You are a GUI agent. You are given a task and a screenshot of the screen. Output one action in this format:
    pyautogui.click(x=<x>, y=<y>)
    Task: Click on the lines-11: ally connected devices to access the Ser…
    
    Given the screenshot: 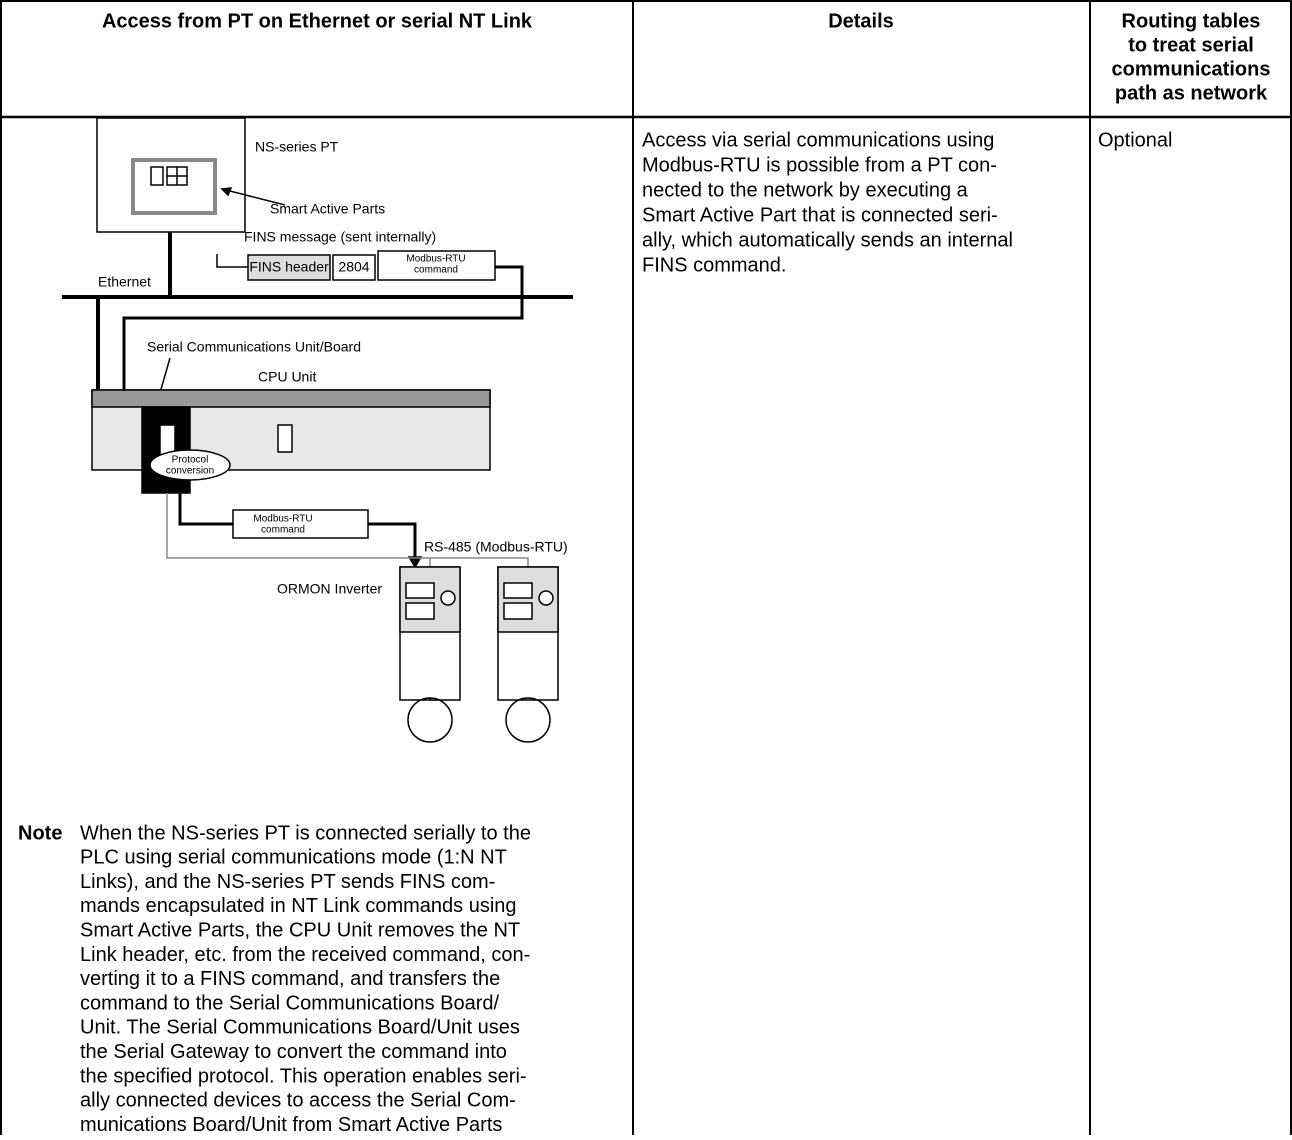 What is the action you would take?
    pyautogui.click(x=298, y=1101)
    